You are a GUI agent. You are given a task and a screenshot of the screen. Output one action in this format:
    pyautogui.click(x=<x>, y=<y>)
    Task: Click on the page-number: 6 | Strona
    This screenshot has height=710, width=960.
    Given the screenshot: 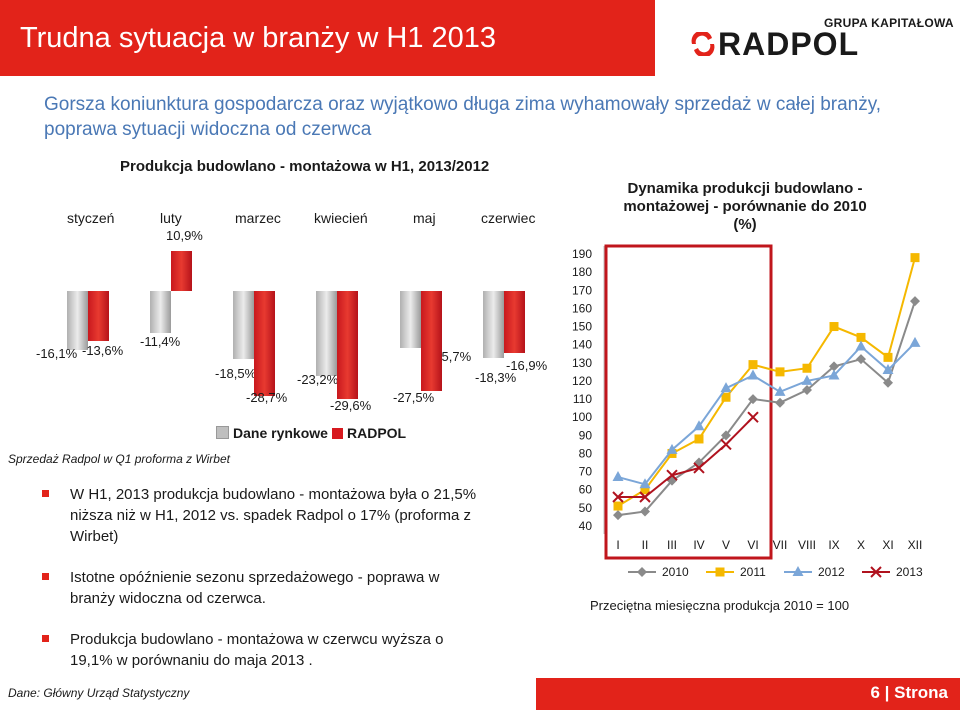 What is the action you would take?
    pyautogui.click(x=909, y=692)
    